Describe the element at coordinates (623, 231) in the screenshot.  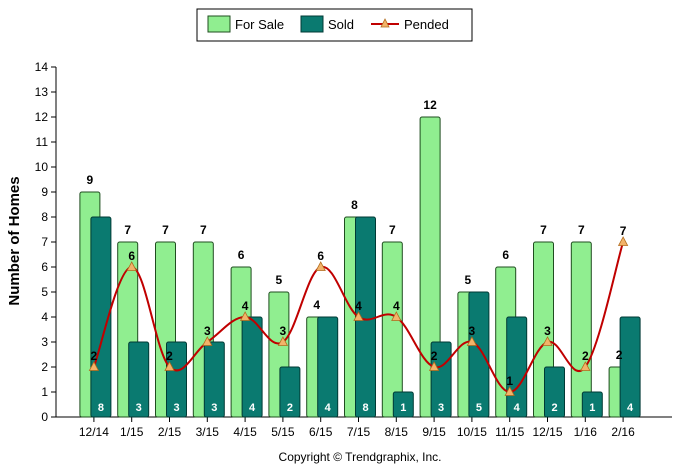
I see `pended-data-label: 7` at that location.